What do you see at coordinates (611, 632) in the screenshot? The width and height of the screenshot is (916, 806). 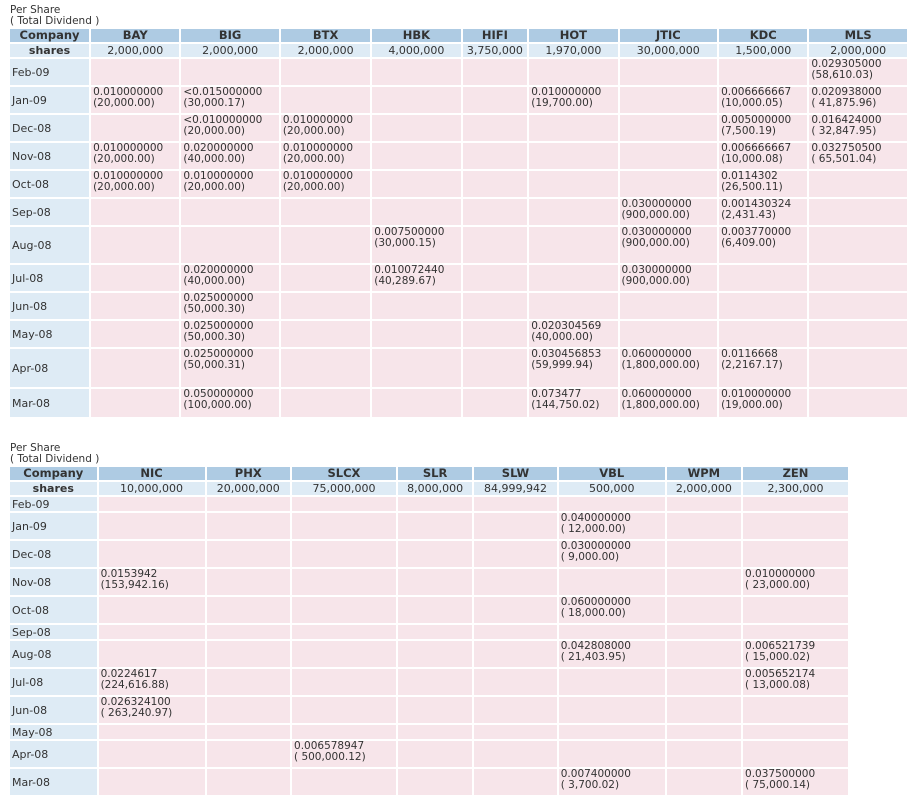 I see `dividend-cell-vbl` at bounding box center [611, 632].